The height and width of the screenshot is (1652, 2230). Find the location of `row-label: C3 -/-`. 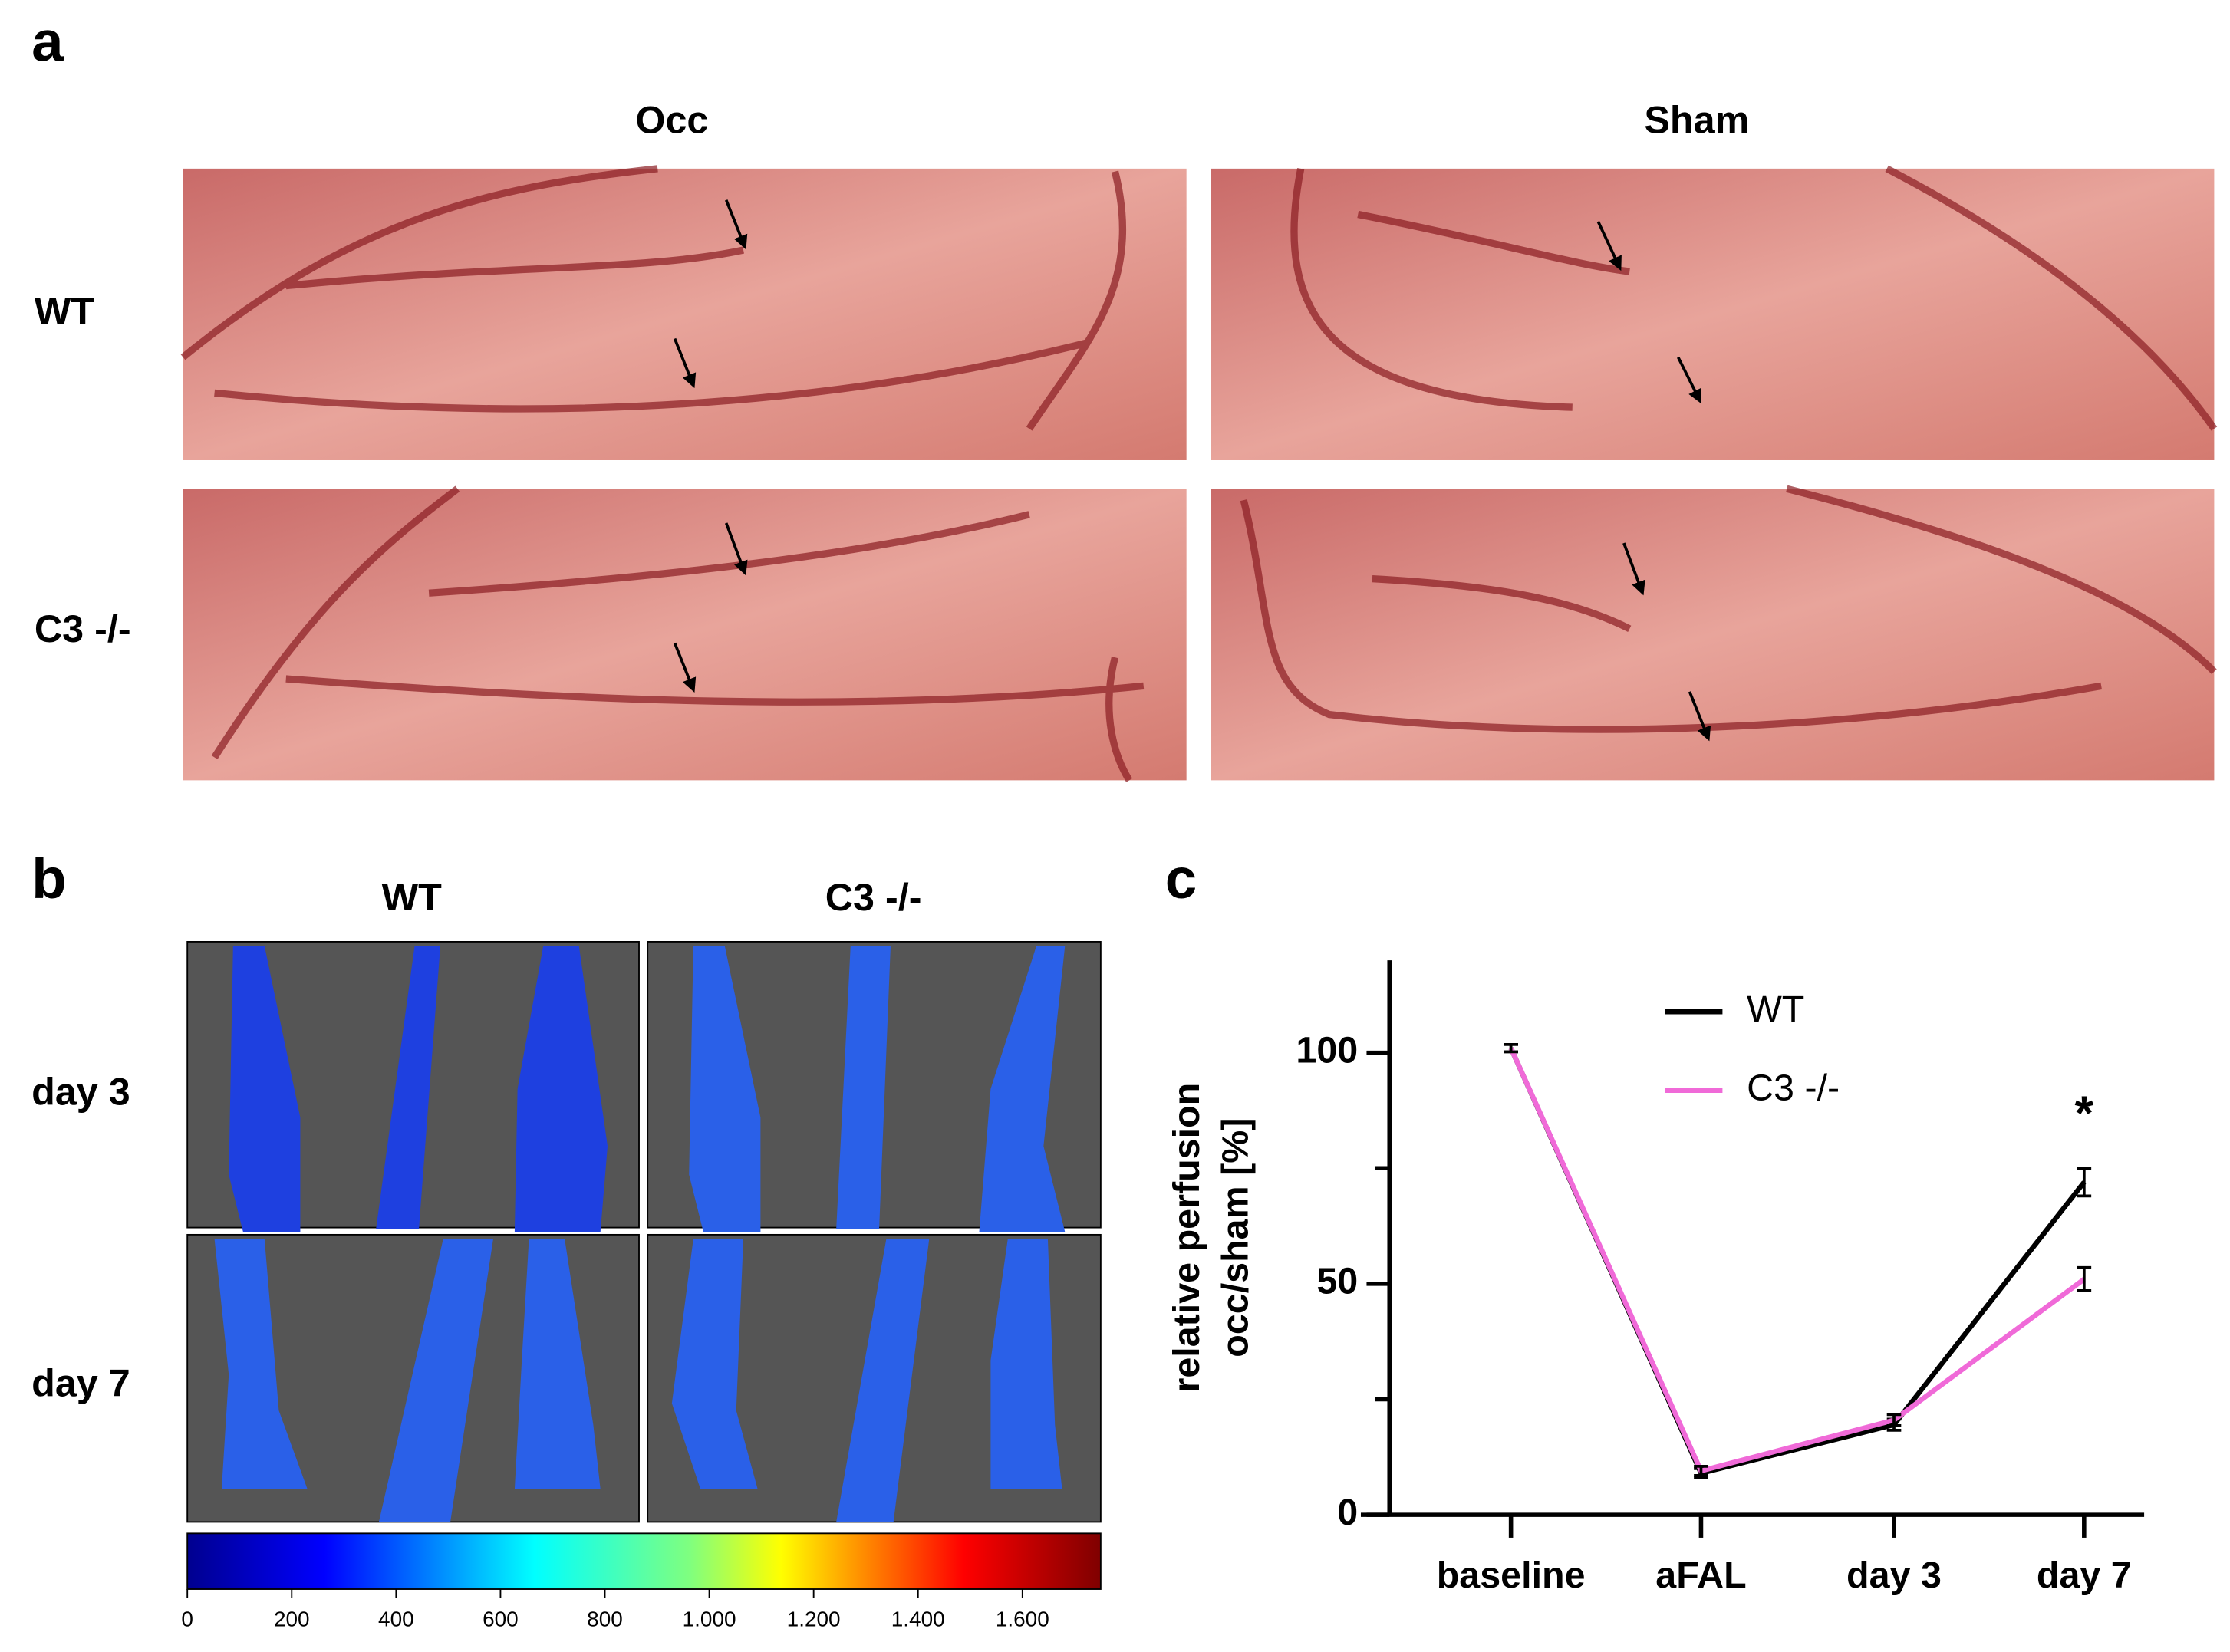

row-label: C3 -/- is located at coordinates (83, 628).